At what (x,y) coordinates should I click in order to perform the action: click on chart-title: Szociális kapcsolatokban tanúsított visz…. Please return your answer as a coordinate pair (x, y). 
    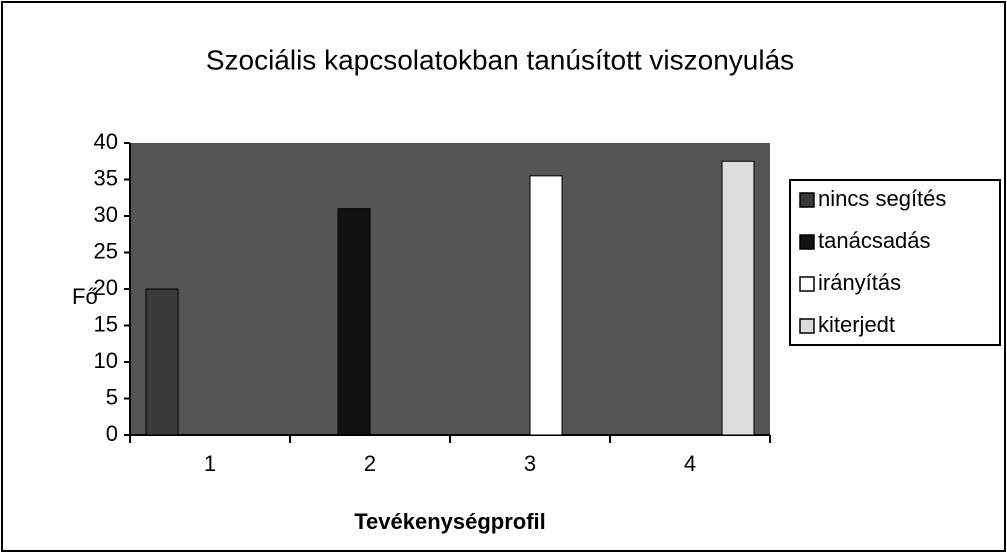
    Looking at the image, I should click on (500, 59).